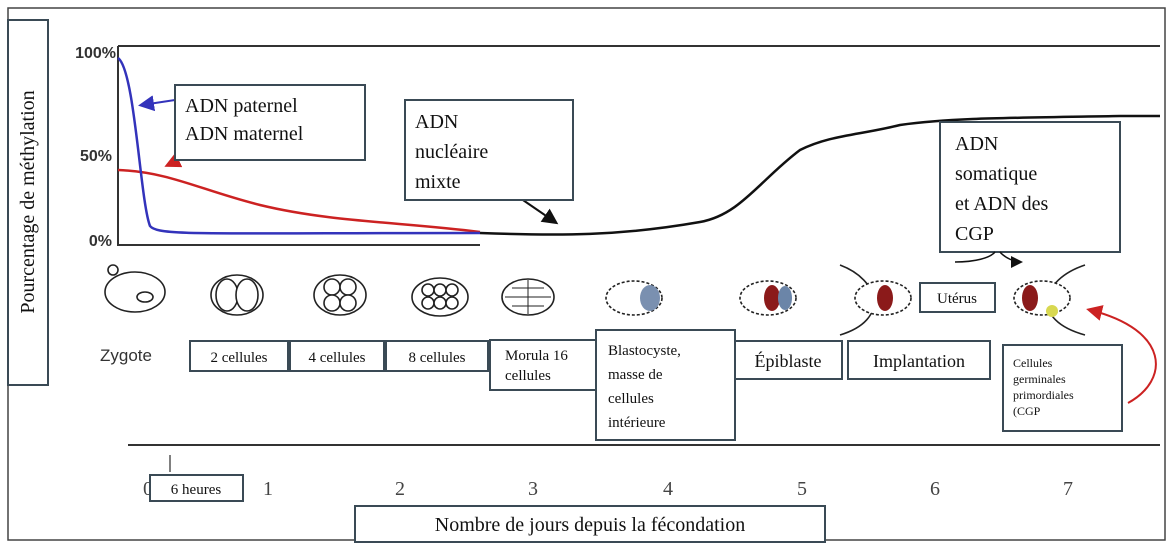 Image resolution: width=1171 pixels, height=548 pixels. Describe the element at coordinates (244, 134) in the screenshot. I see `curve-label: ADN maternel` at that location.